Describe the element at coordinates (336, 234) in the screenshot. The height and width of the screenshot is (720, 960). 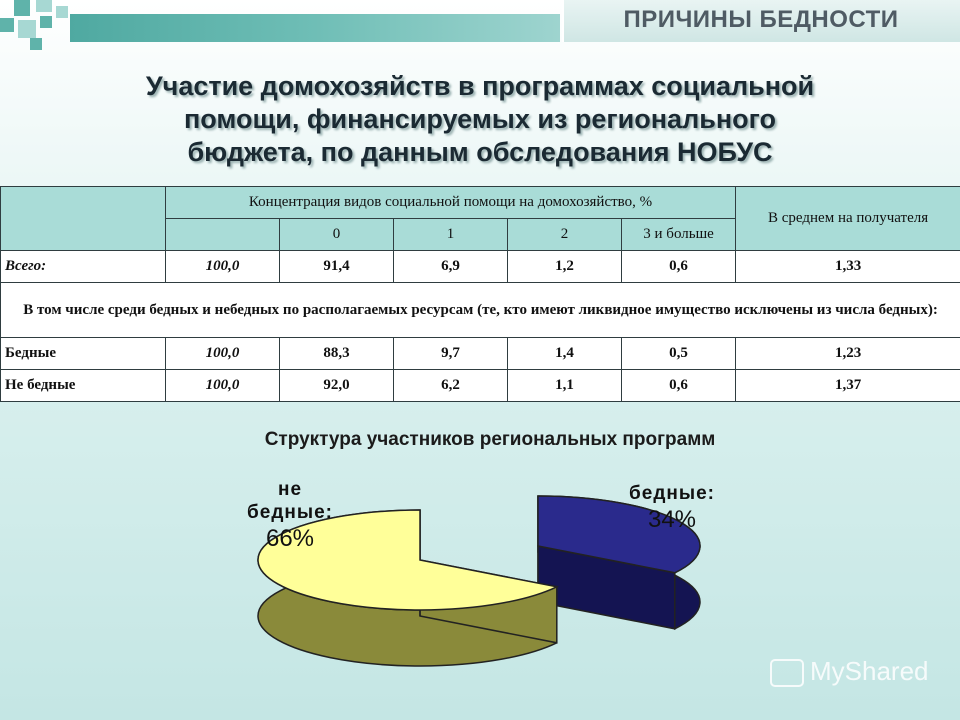
I see `subheader-cell: 0` at that location.